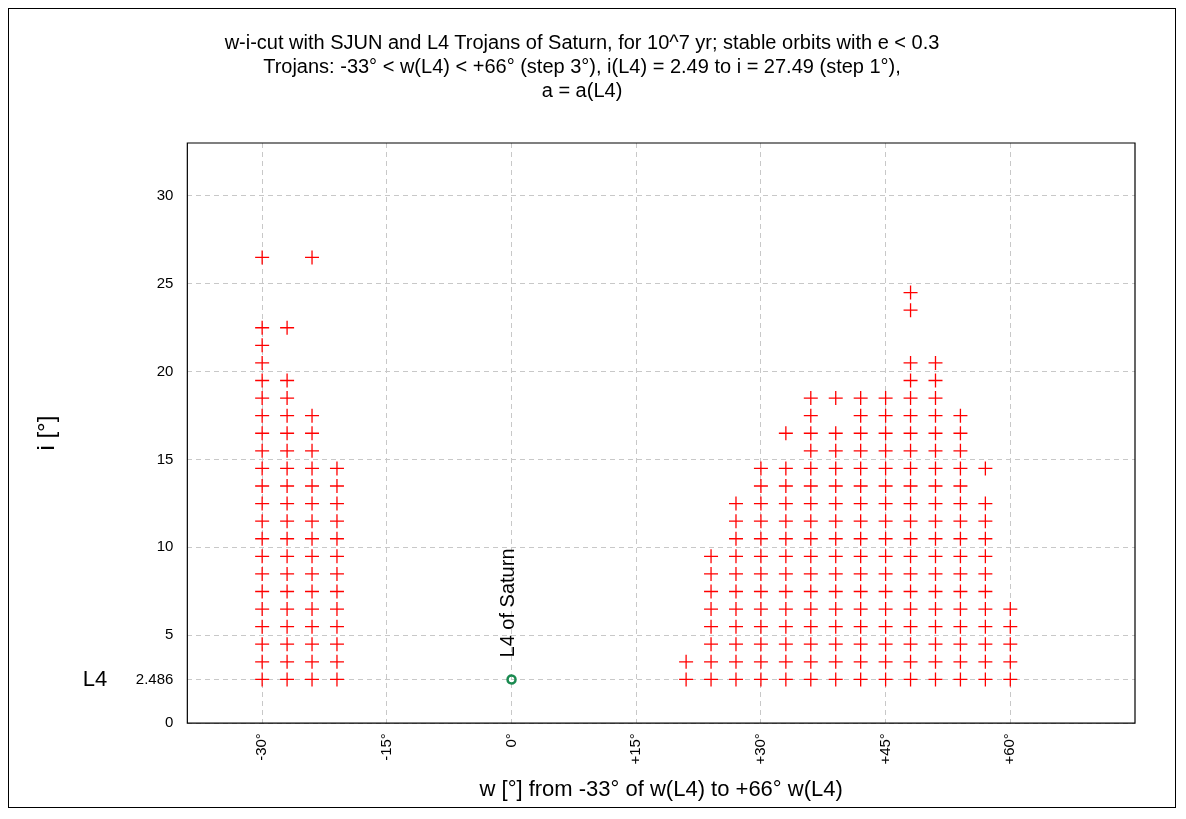 This screenshot has width=1186, height=819. Describe the element at coordinates (581, 65) in the screenshot. I see `chart-title: w-i-cut with SJUN and L4 Trojans of Saturn, for 10^7 yr; stable orbits with e < 0.3 Trojans: -33° < w(L4) < +66° (step 3°), i(L4) = 2.49 to i = 27.49 (step 1°), a = a(L4)` at that location.